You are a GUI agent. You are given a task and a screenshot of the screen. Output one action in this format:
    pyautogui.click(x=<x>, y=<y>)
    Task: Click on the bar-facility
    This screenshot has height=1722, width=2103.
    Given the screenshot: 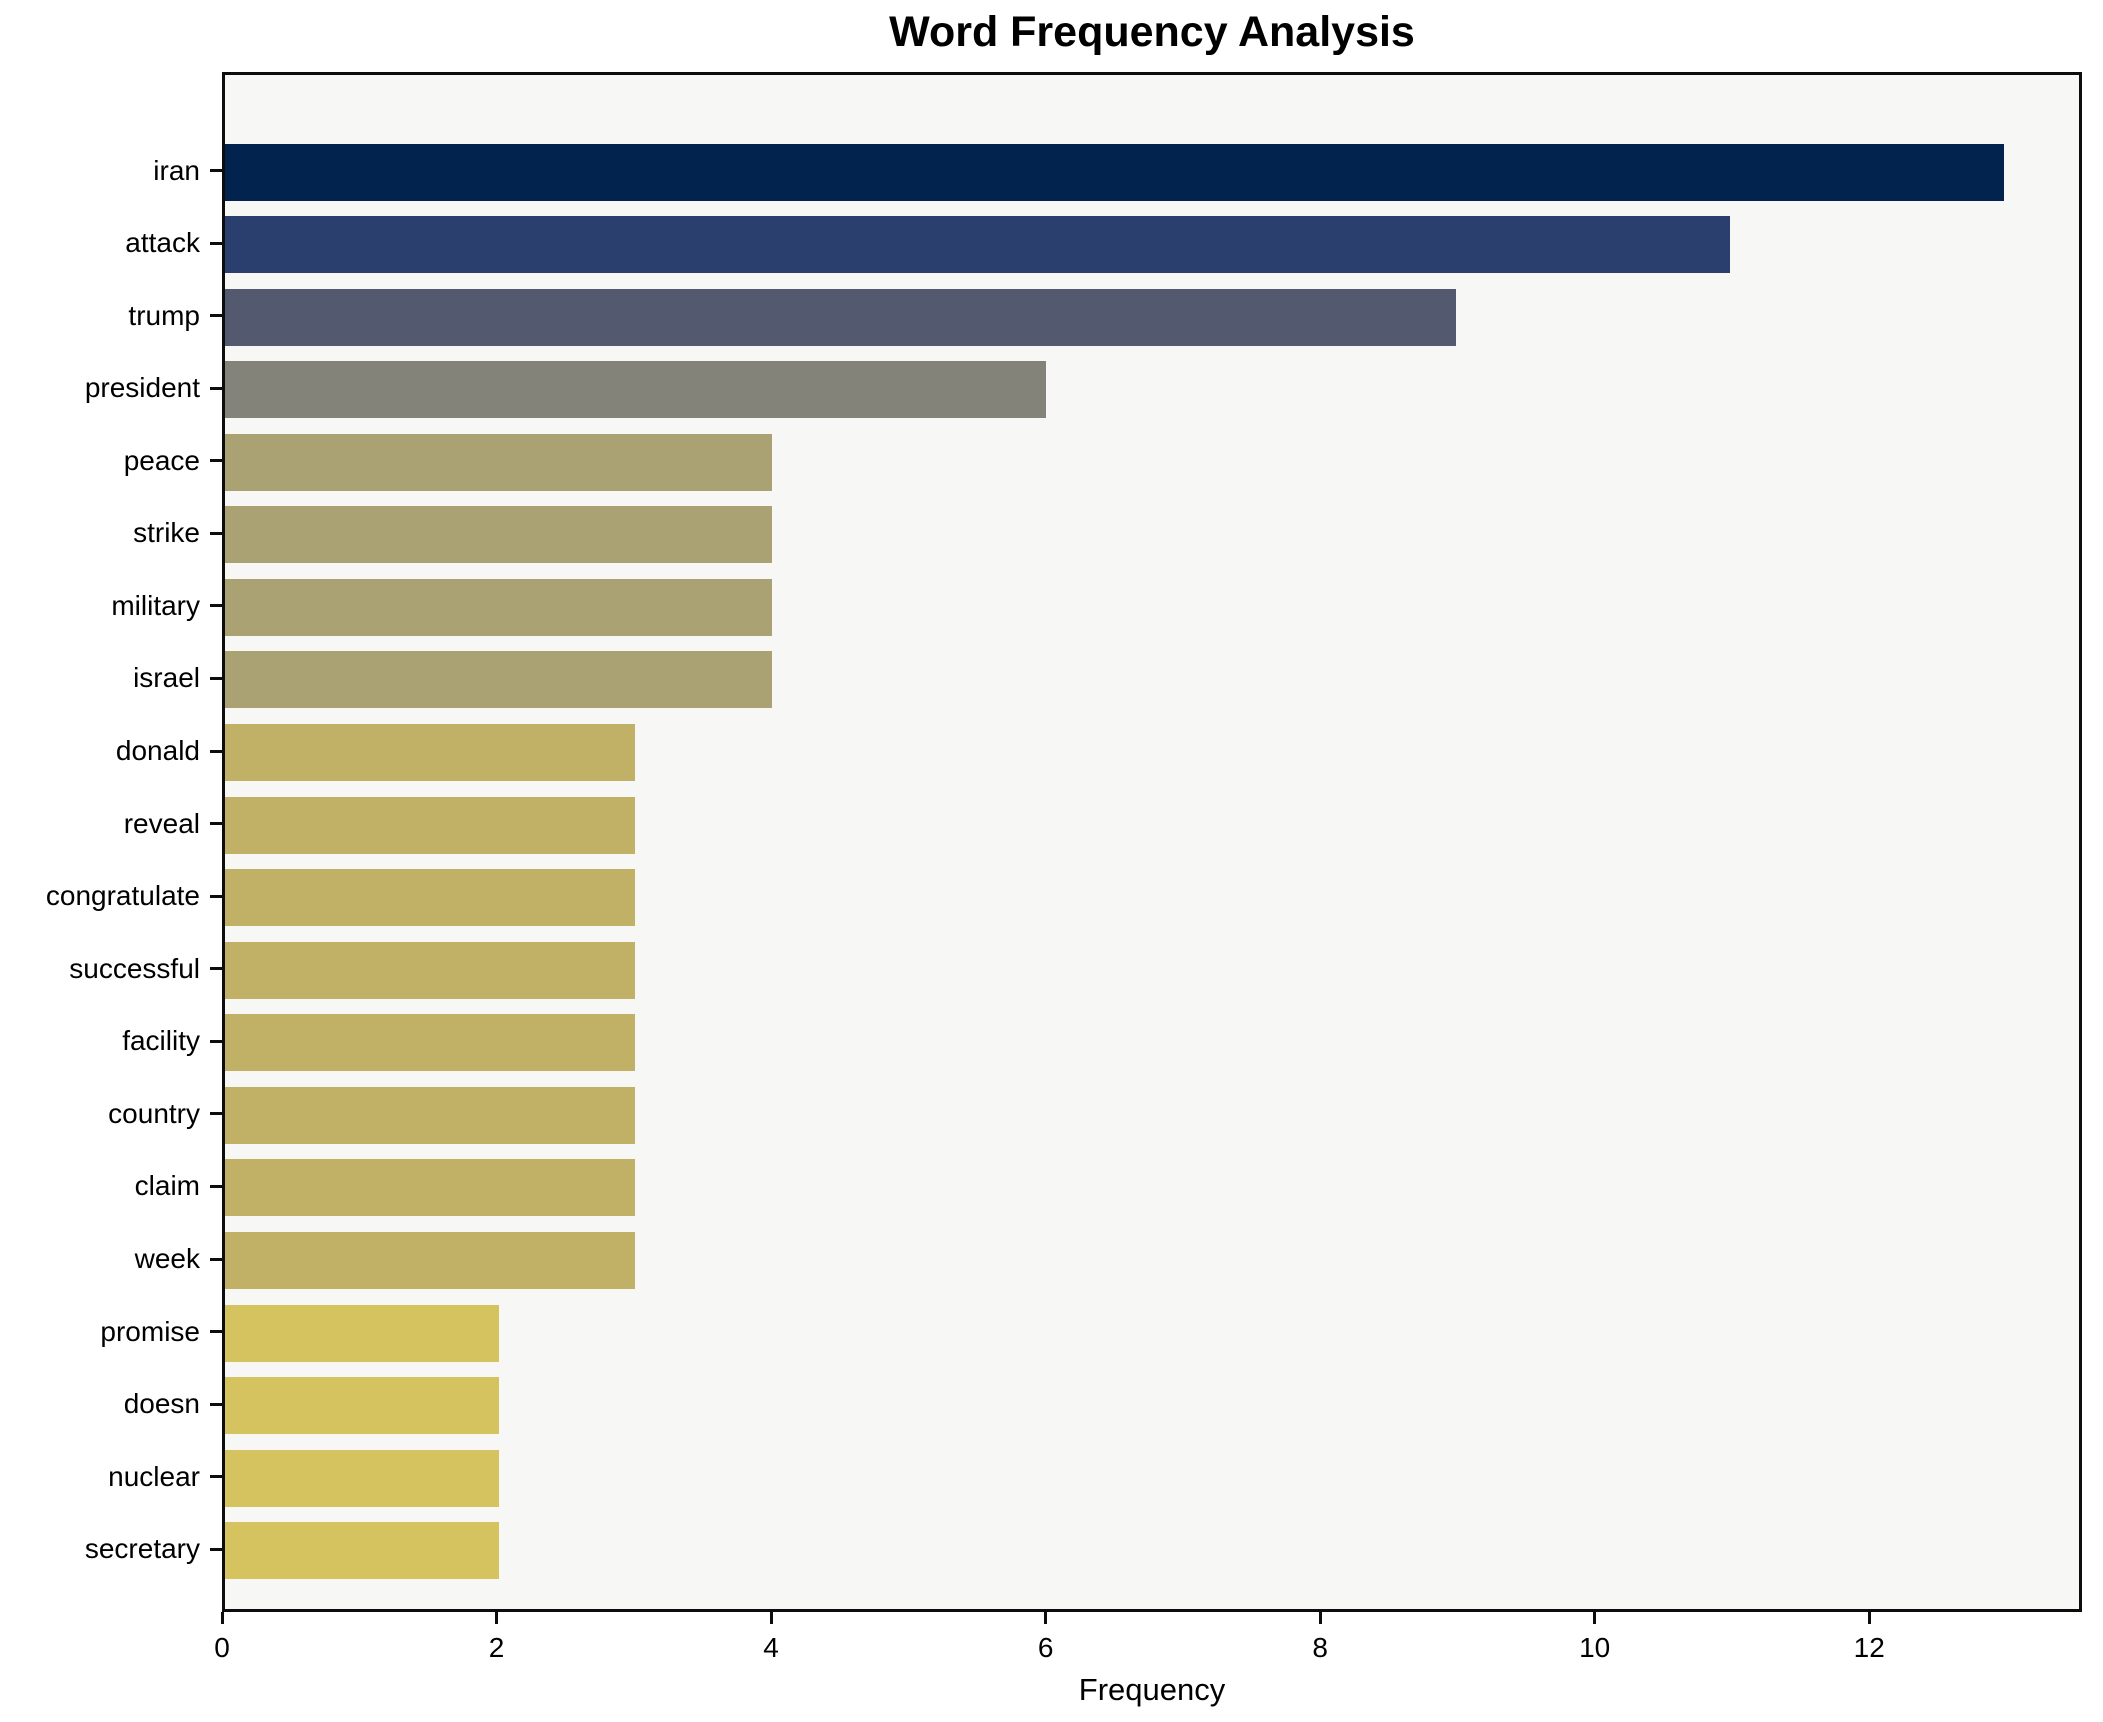 What is the action you would take?
    pyautogui.click(x=430, y=1043)
    